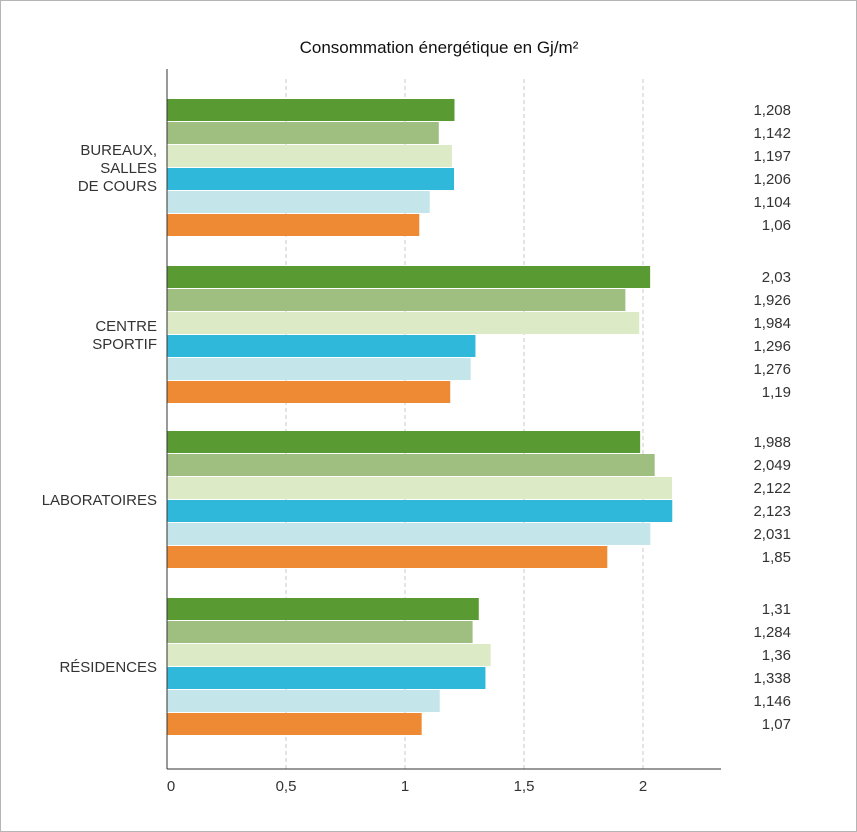  I want to click on value-label: 1,07, so click(776, 724).